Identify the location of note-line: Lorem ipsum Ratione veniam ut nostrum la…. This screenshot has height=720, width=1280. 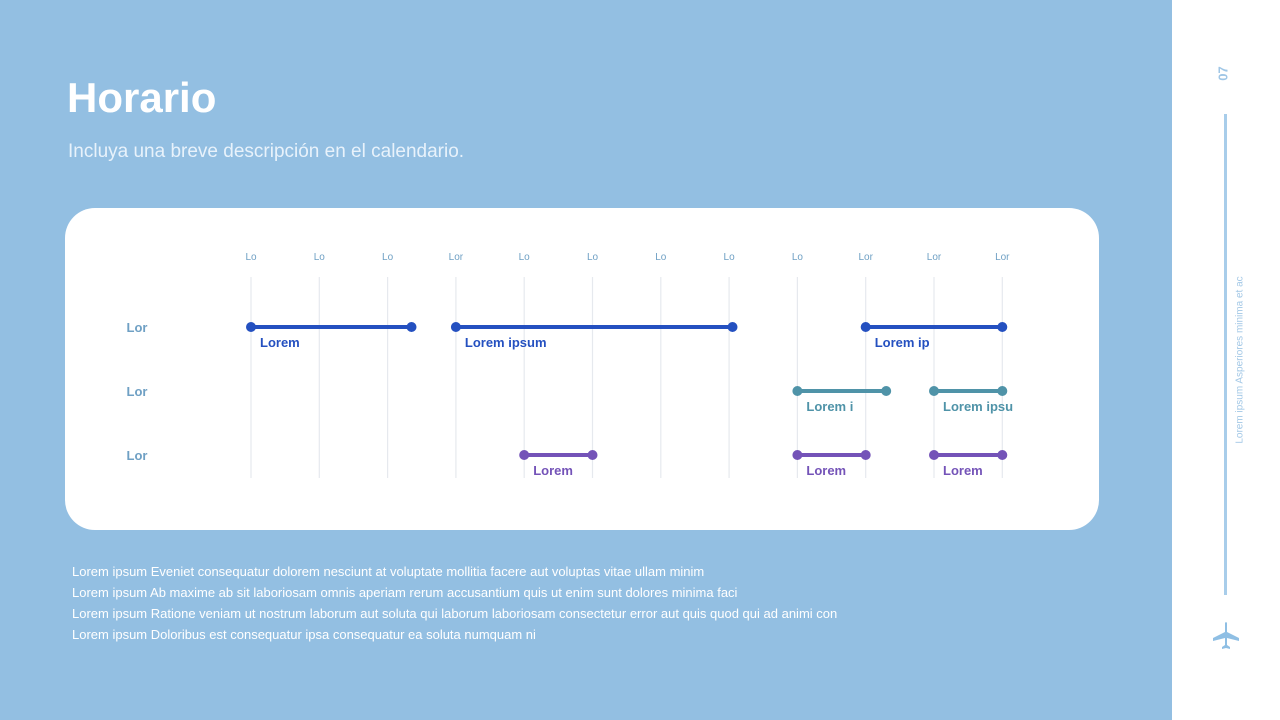
(455, 613).